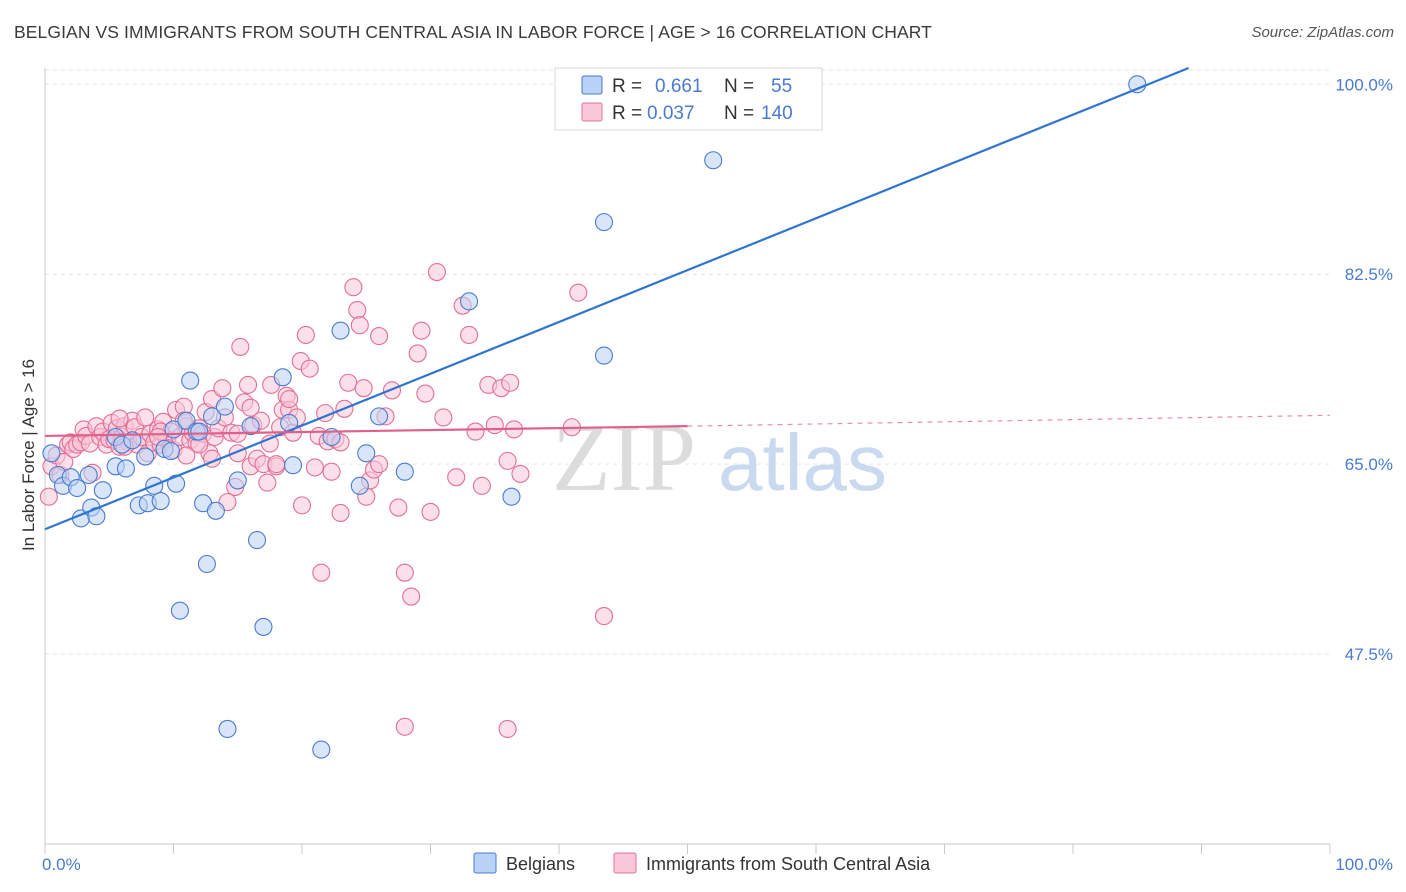 This screenshot has height=892, width=1406. Describe the element at coordinates (540, 864) in the screenshot. I see `legend-belgians-label: Belgians` at that location.